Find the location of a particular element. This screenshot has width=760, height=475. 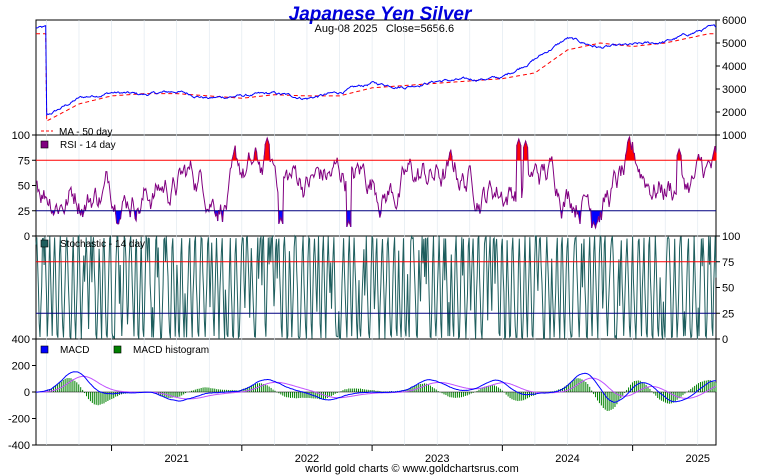

stochastic-y-axis: 100 75 50 25 0 is located at coordinates (728, 288).